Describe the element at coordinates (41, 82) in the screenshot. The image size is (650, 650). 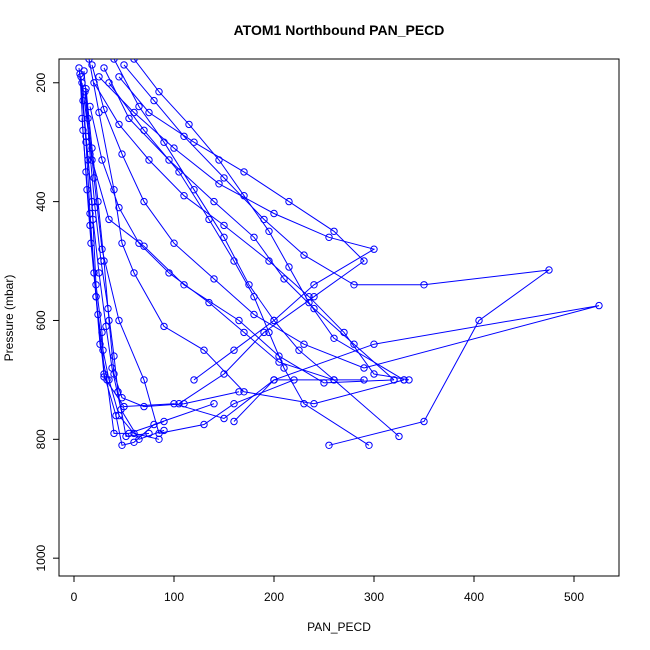
I see `y-tick-label: 200` at that location.